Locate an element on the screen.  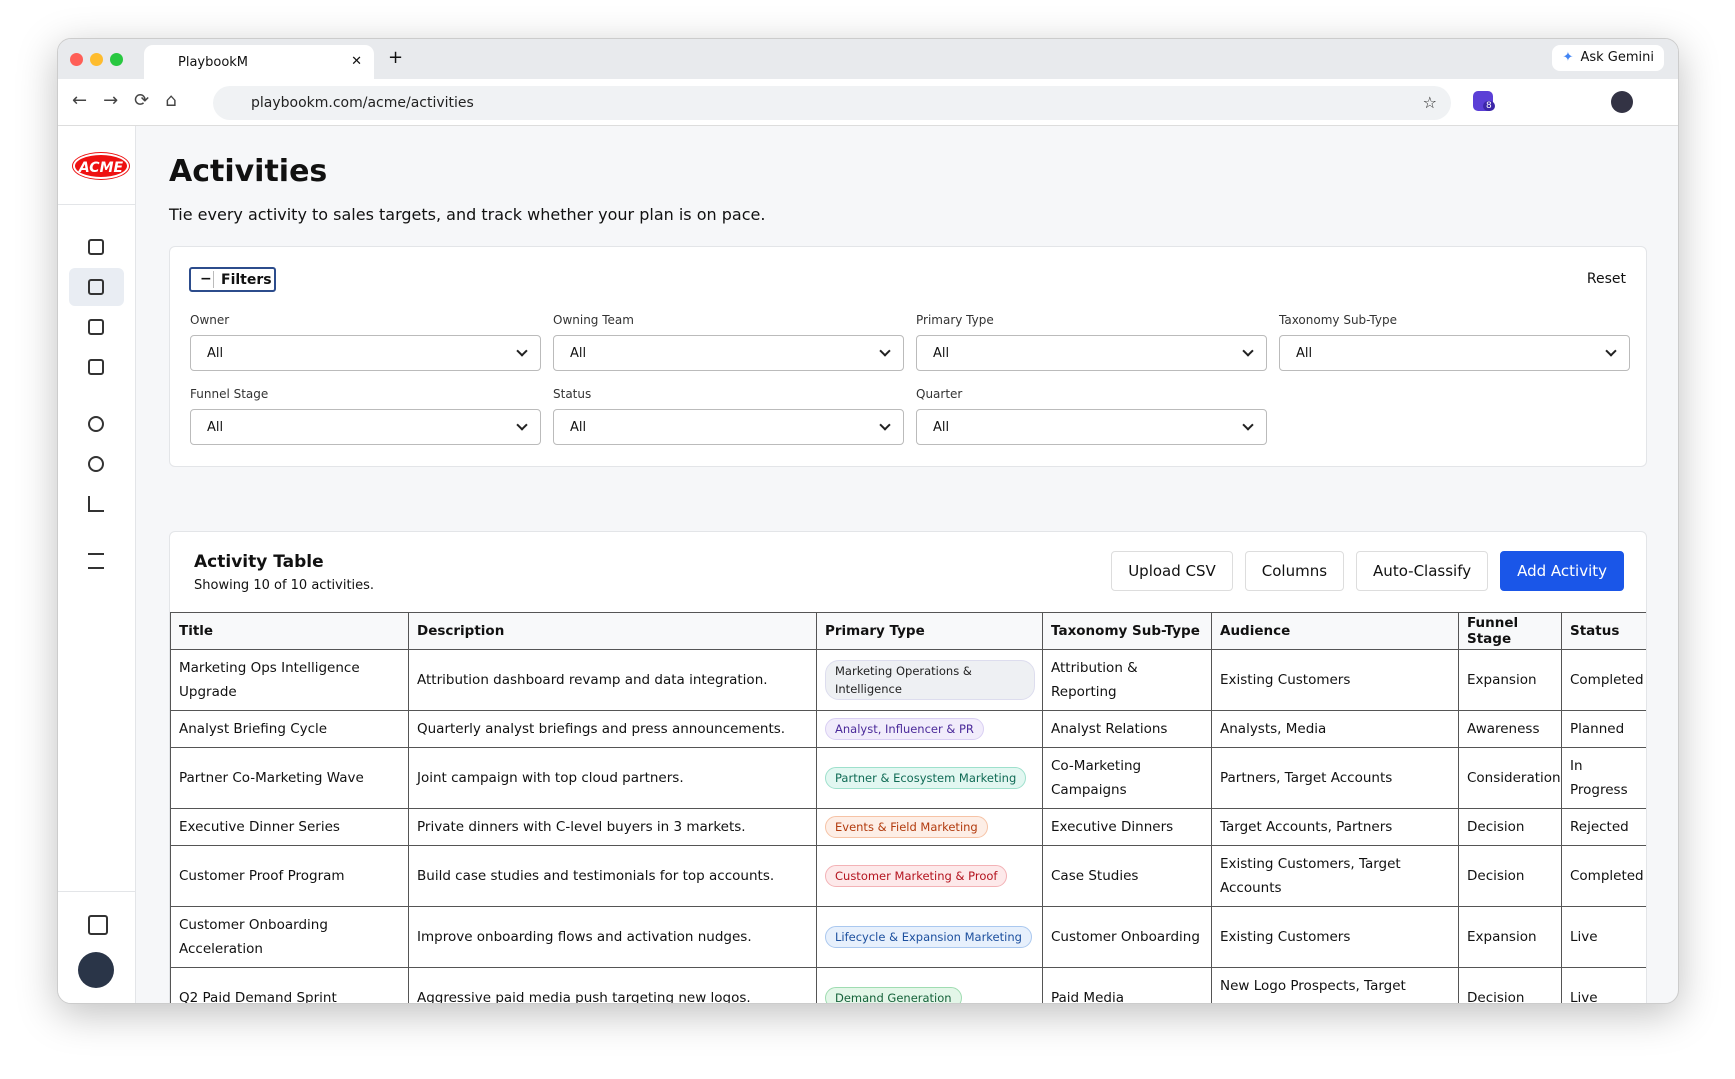
column-header: Title is located at coordinates (289, 631).